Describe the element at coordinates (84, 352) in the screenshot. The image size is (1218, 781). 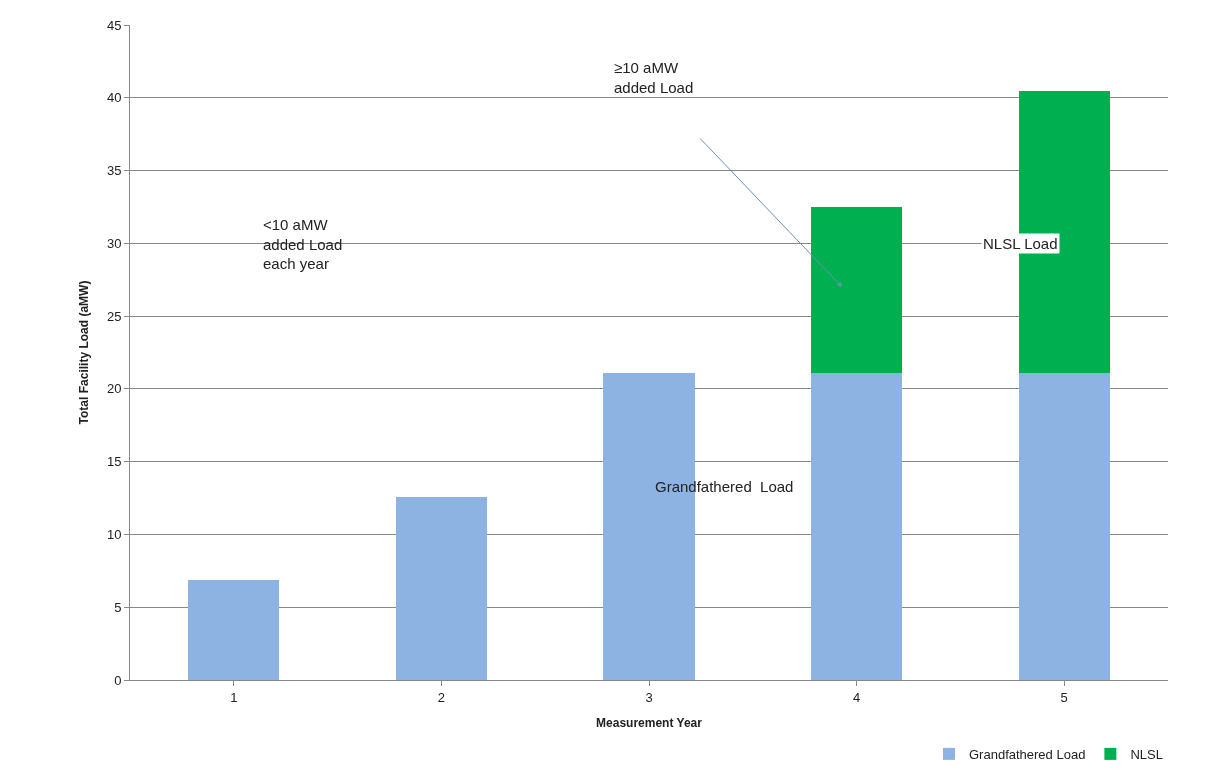
I see `y-axis-title: Total Facility Load (aMW)` at that location.